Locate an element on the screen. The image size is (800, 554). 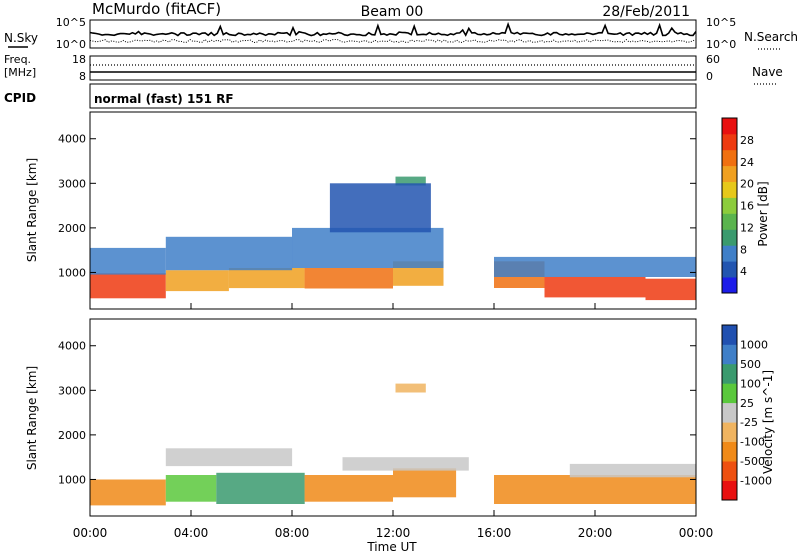
velocity-colorbar-label: Velocity [m s^-1] is located at coordinates (768, 422).